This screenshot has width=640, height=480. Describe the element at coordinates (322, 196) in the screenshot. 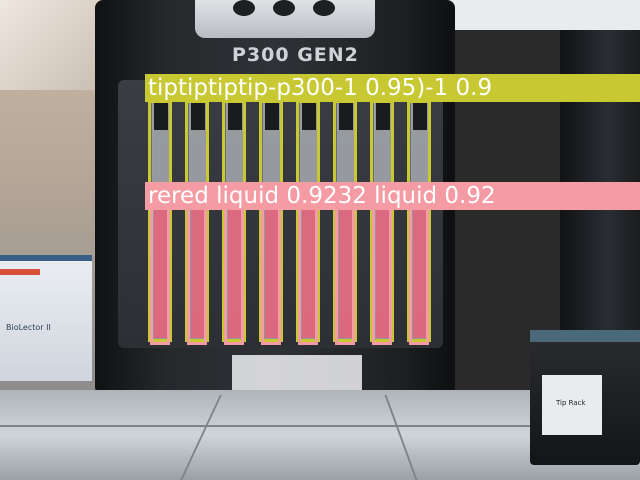

I see `liquid-detection-label: rered liquid 0.9232 liquid 0.92` at that location.